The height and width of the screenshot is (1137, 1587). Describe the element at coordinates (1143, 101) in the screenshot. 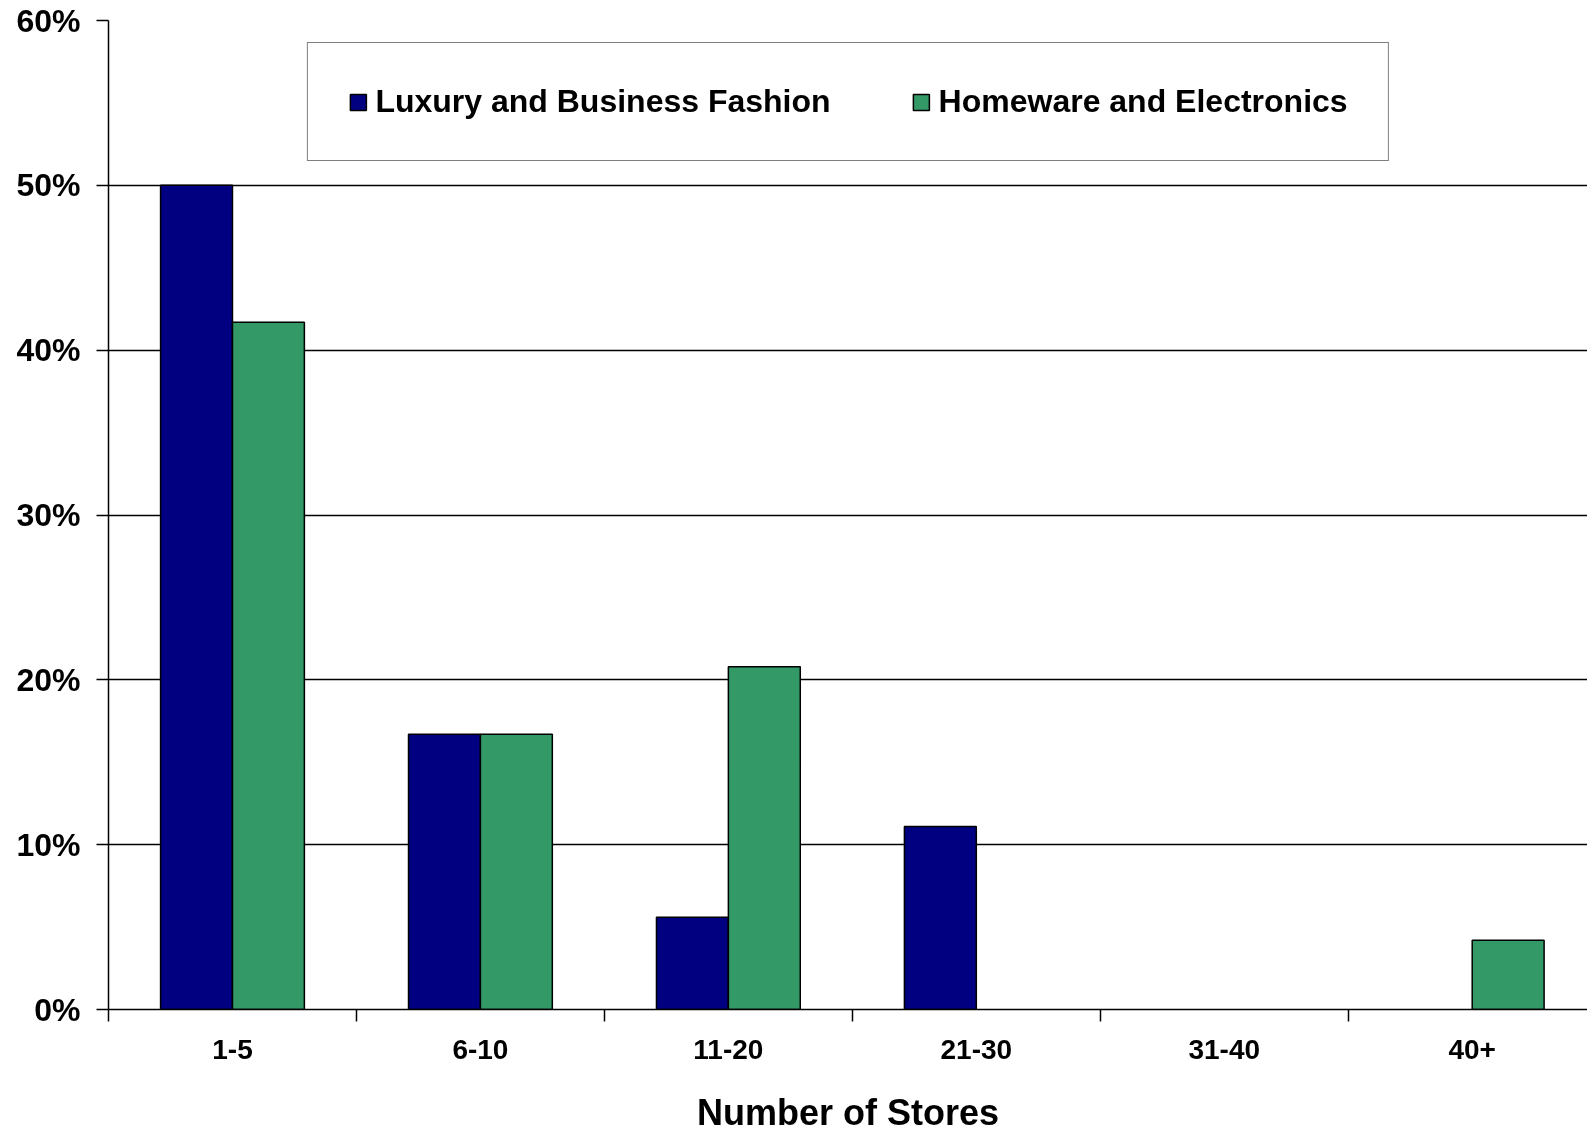

I see `legend-label: Homeware and Electronics` at that location.